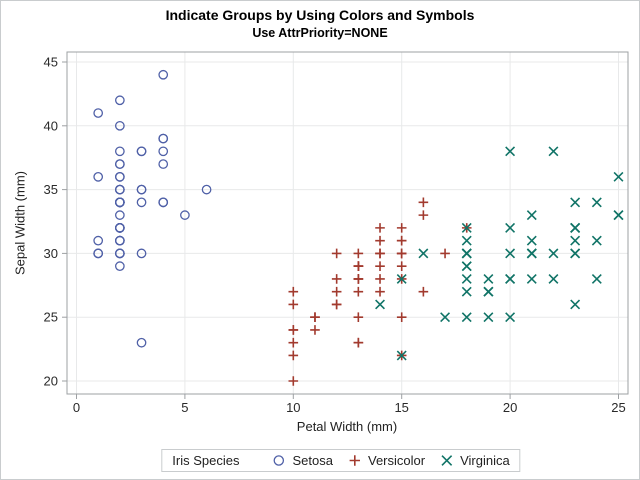 The width and height of the screenshot is (640, 480). I want to click on legend-label: Setosa, so click(312, 460).